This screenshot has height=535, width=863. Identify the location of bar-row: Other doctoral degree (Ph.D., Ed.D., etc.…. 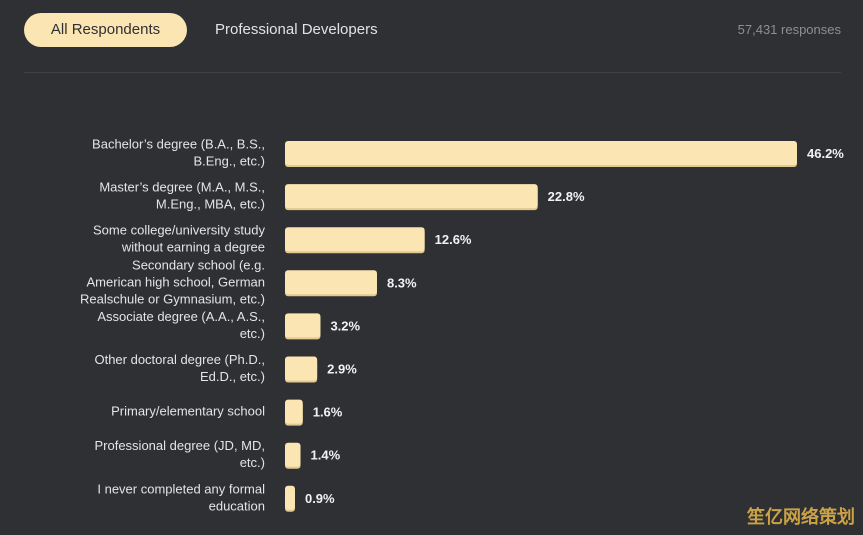
(225, 368).